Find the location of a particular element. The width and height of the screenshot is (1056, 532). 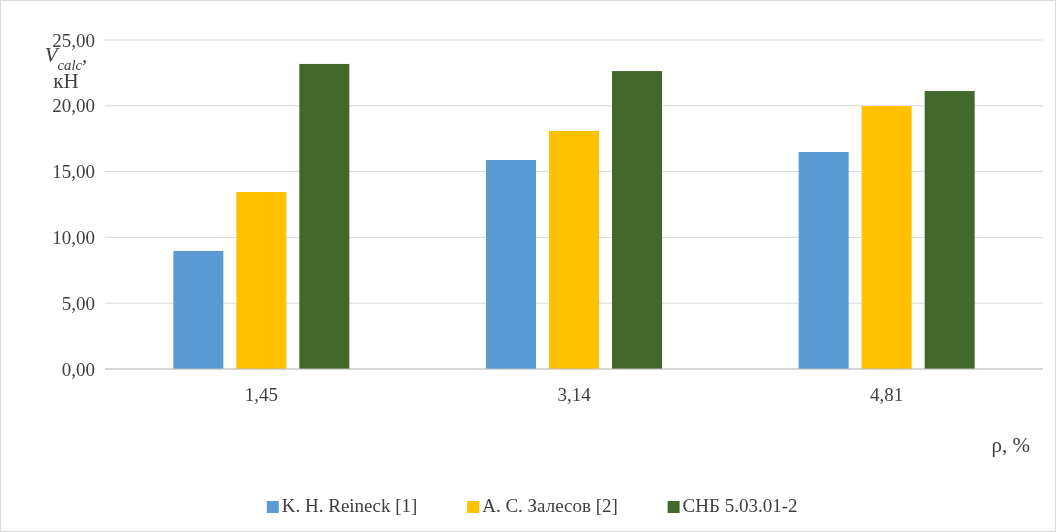

x-tick-label: 3,14 is located at coordinates (574, 394).